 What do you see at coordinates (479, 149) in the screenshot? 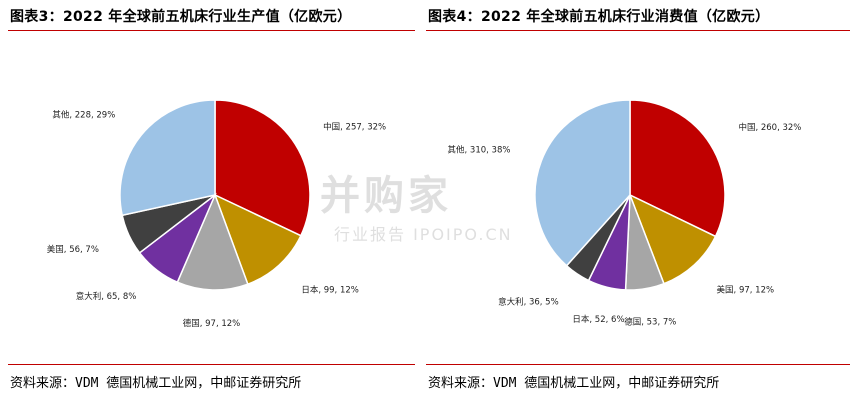
I see `slice-label-5: 其他, 310, 38%` at bounding box center [479, 149].